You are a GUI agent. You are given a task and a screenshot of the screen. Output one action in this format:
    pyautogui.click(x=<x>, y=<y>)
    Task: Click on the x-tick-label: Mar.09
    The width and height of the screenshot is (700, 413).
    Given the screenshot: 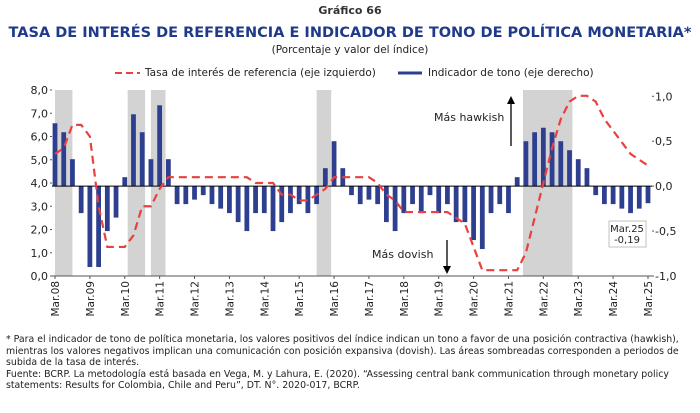 What is the action you would take?
    pyautogui.click(x=91, y=299)
    